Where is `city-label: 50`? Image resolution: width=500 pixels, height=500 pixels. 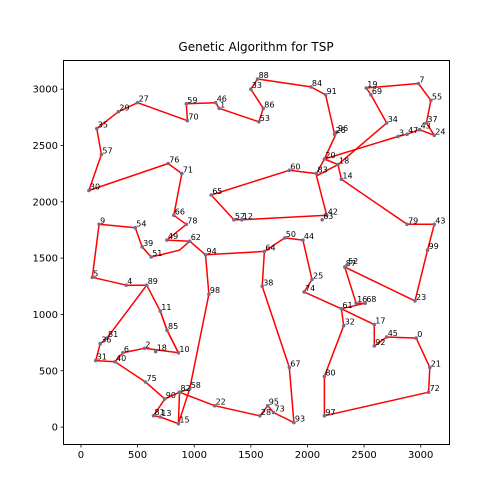 city-label: 50 is located at coordinates (291, 234).